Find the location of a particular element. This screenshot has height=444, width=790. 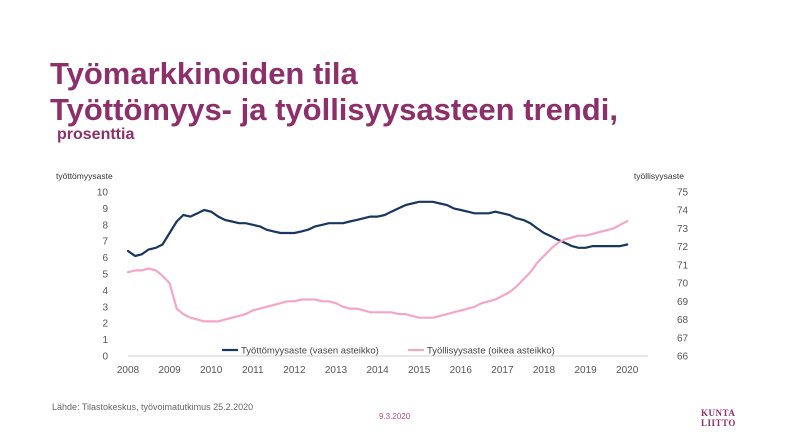

y-tick-left-1: 1 is located at coordinates (105, 340).